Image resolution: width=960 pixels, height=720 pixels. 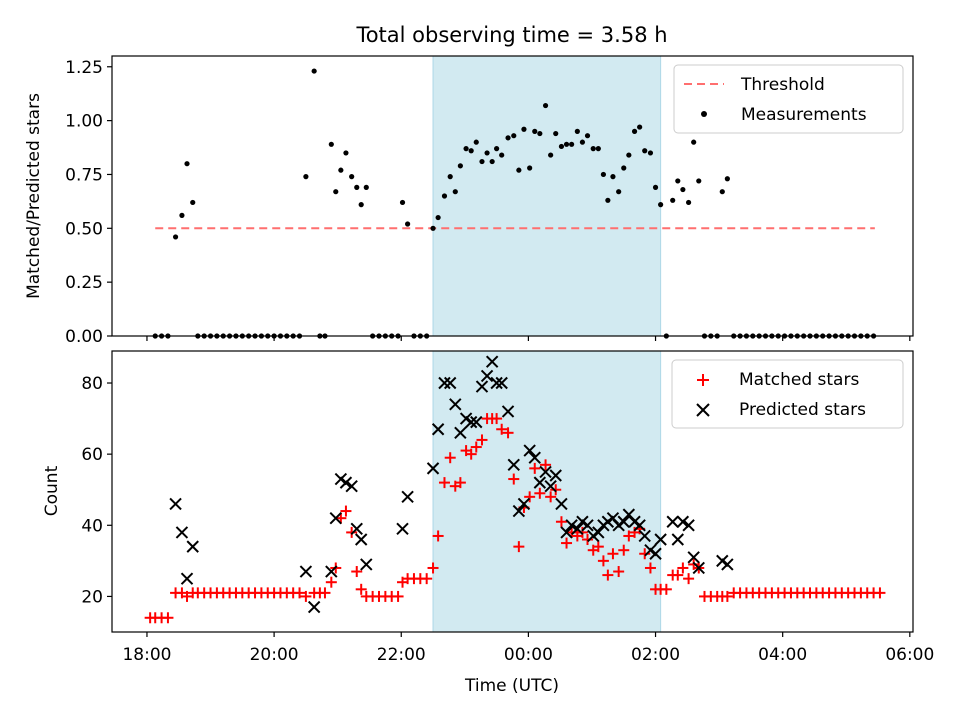 What do you see at coordinates (84, 229) in the screenshot?
I see `top-y-tick-label: 0.50` at bounding box center [84, 229].